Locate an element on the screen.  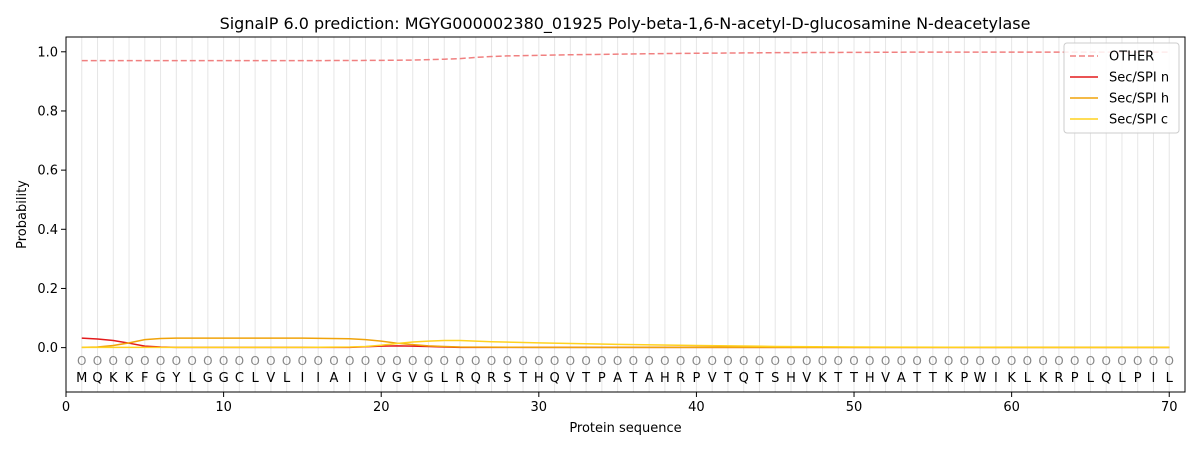
legend-label: Sec/SPI c is located at coordinates (1138, 120).